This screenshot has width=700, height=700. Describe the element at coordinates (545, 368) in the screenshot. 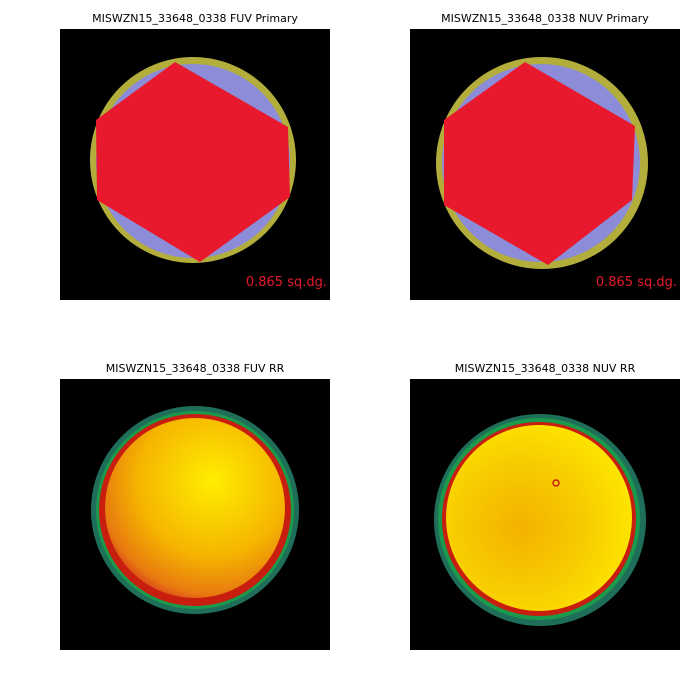

I see `panel-title: MISWZN15_33648_0338 NUV RR` at that location.